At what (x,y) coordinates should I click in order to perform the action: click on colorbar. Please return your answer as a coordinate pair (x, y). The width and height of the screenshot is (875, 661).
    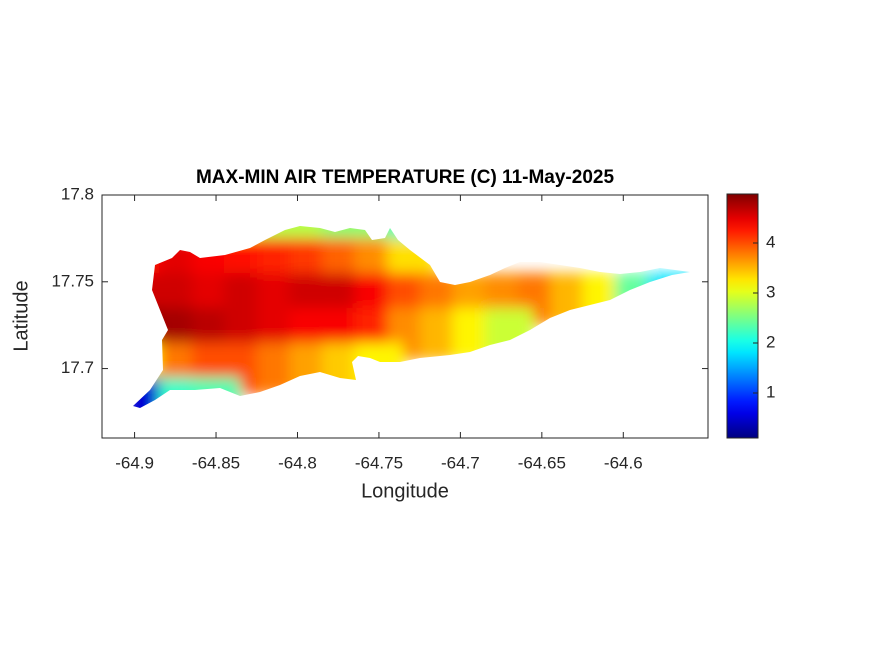
    Looking at the image, I should click on (742, 316).